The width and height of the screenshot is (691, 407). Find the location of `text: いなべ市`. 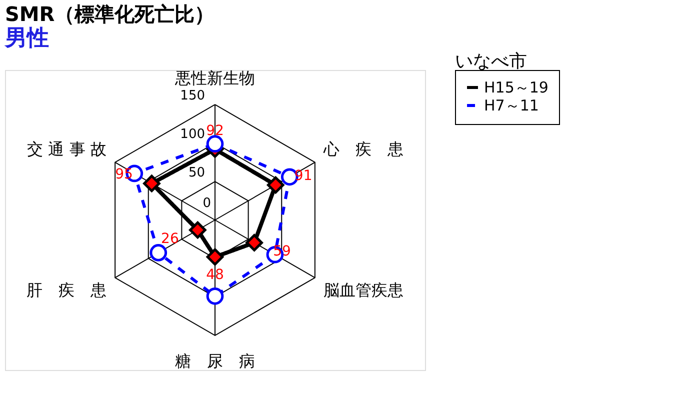

text: いなべ市 is located at coordinates (491, 61).